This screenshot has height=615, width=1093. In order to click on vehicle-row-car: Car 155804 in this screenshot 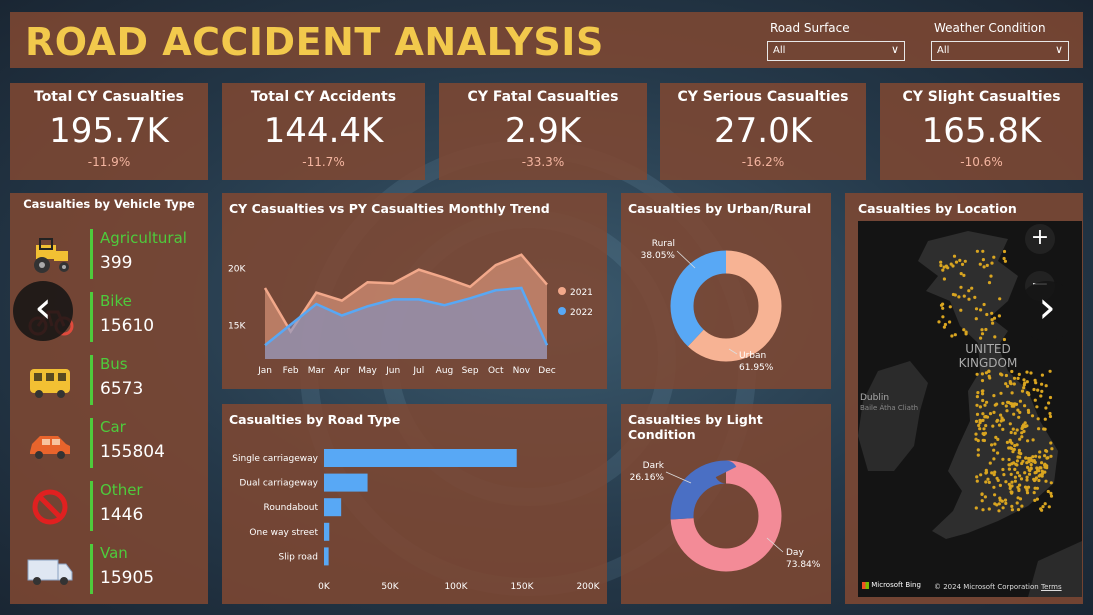, I will do `click(108, 443)`.